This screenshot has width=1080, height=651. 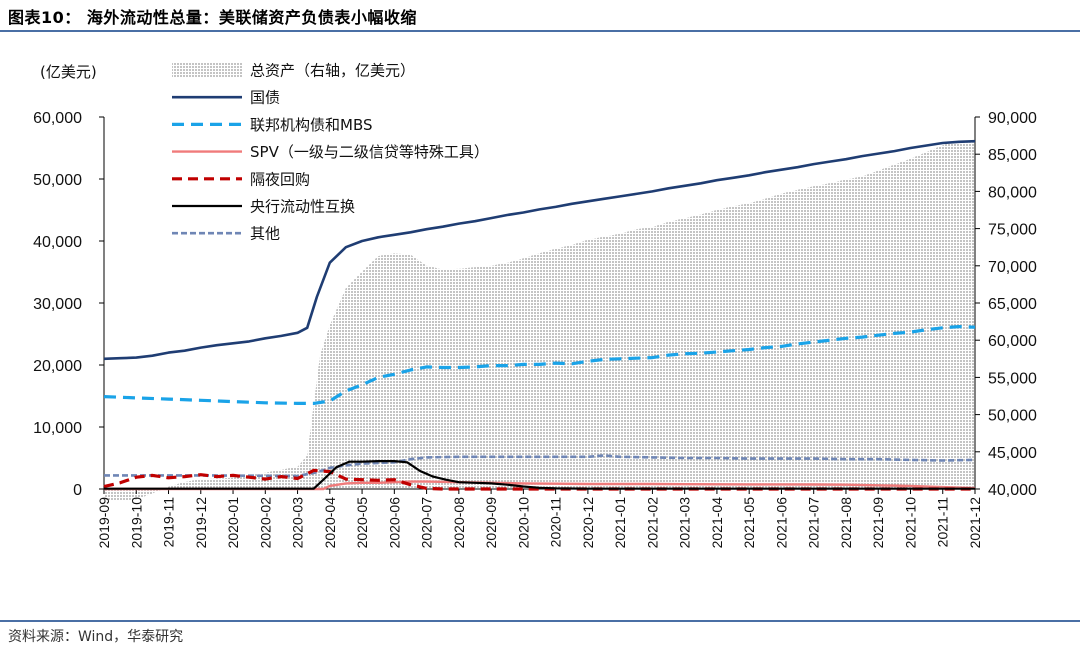 What do you see at coordinates (265, 98) in the screenshot?
I see `legend-label-treasury: 国债` at bounding box center [265, 98].